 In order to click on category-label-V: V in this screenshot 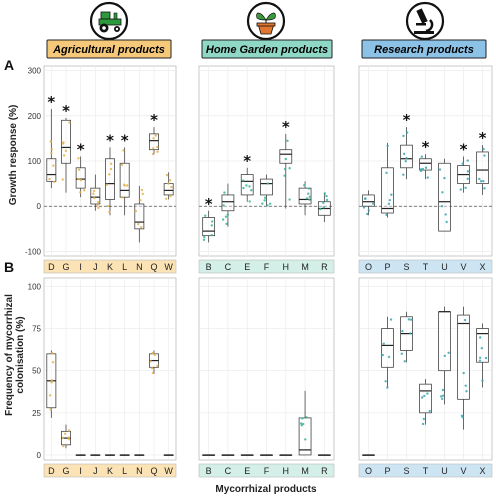, I will do `click(463, 267)`.